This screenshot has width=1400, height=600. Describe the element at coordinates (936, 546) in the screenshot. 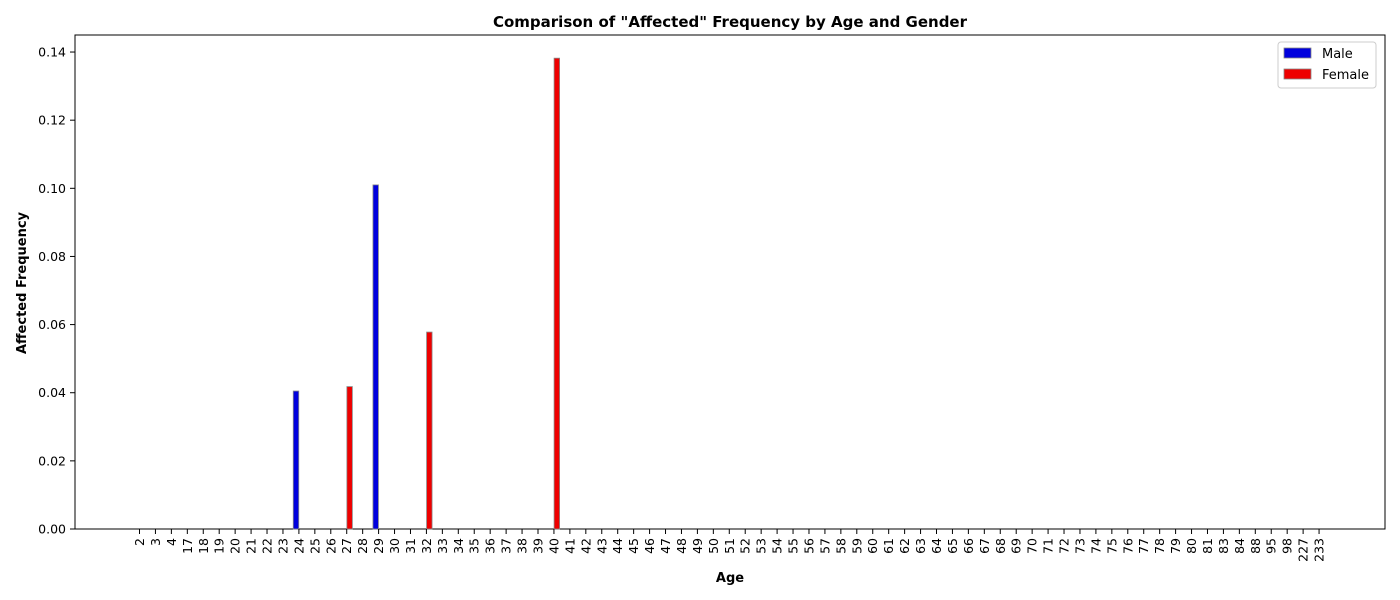

I see `x-tick-label: 64` at that location.